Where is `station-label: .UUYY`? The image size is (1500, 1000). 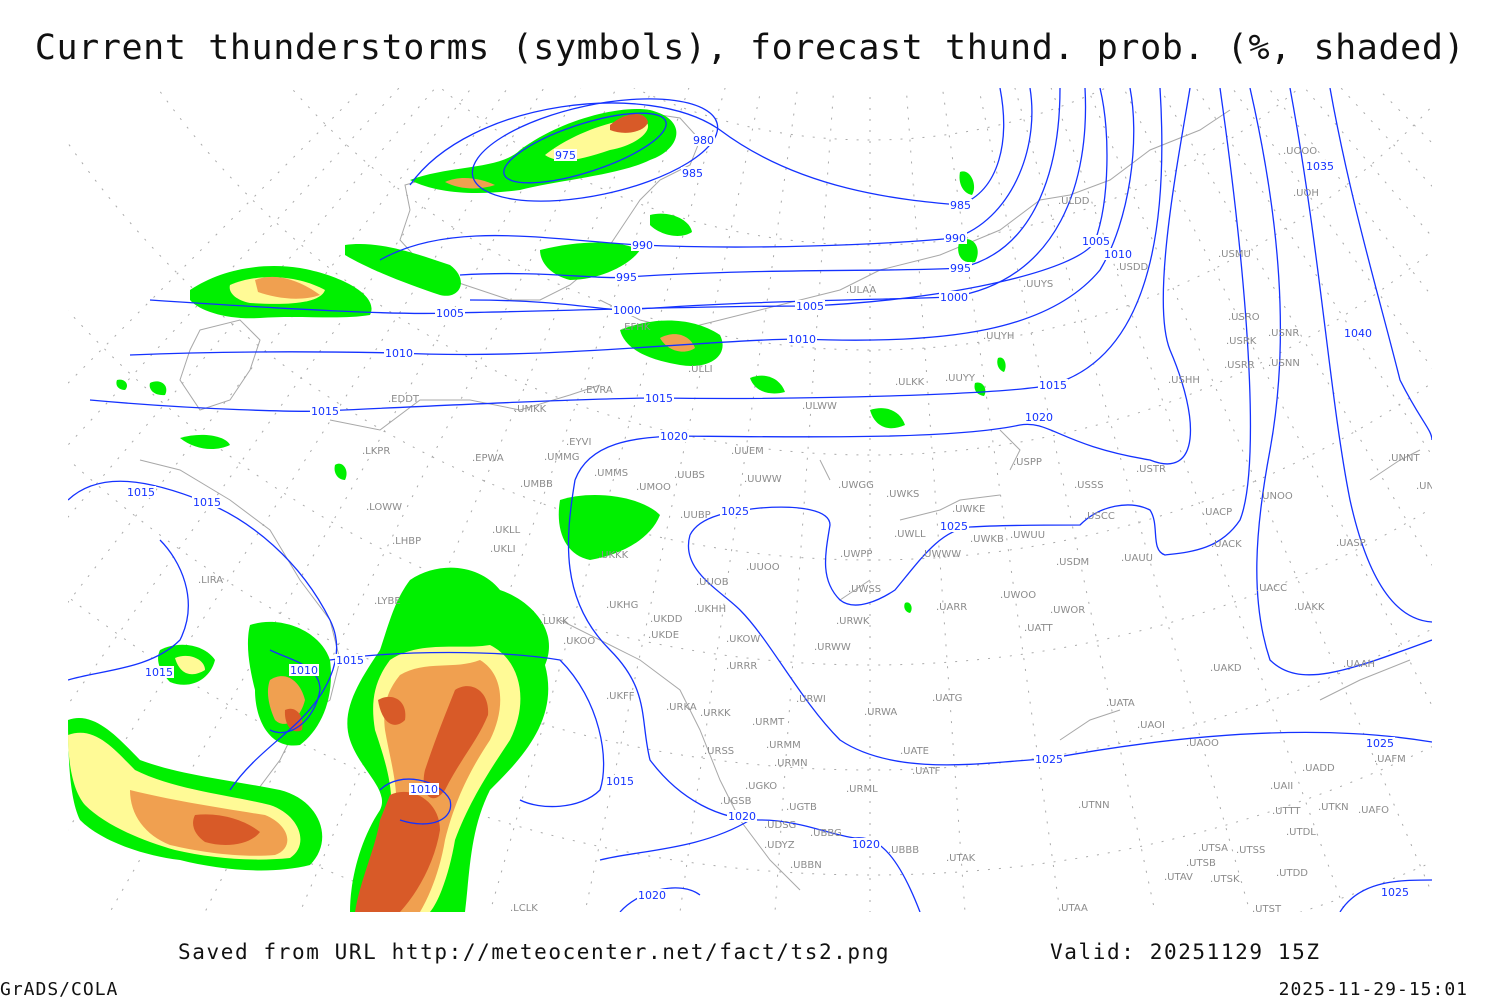
station-label: .UUYY is located at coordinates (960, 378).